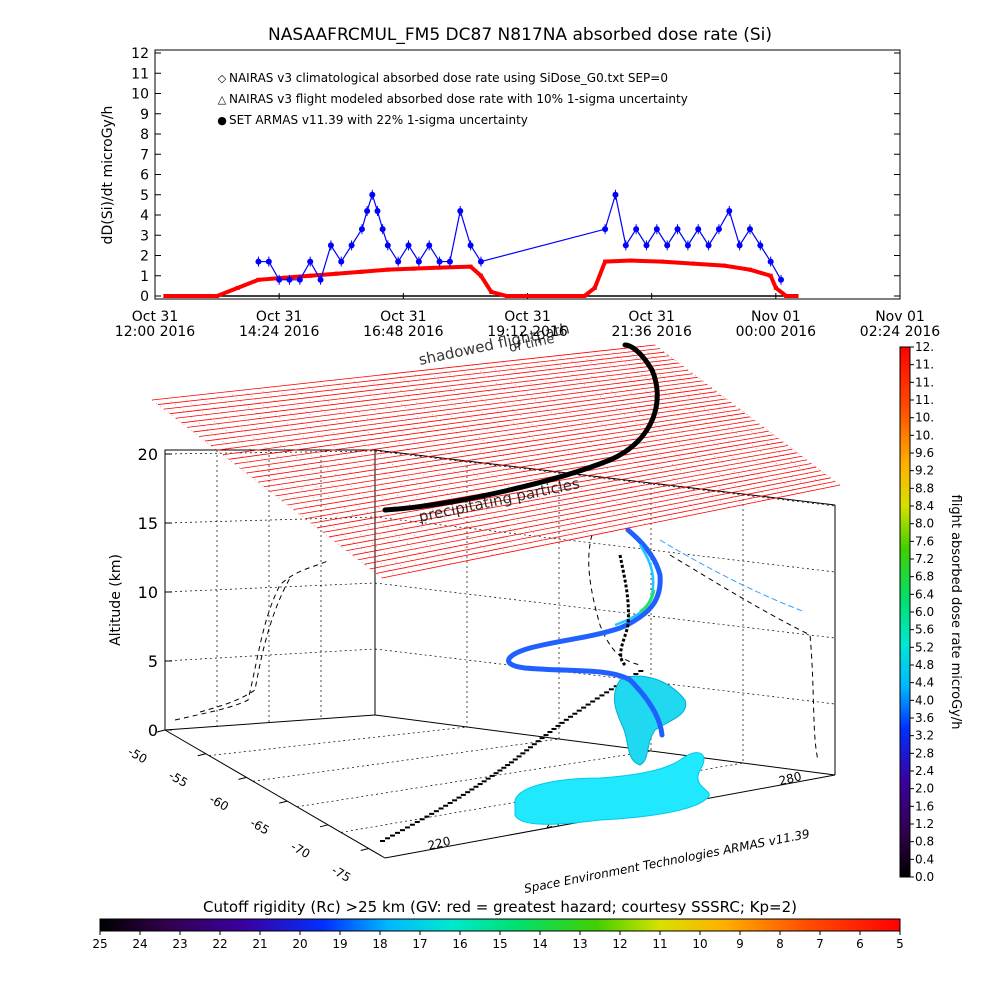  I want to click on x-tick-date: Oct 31, so click(403, 317).